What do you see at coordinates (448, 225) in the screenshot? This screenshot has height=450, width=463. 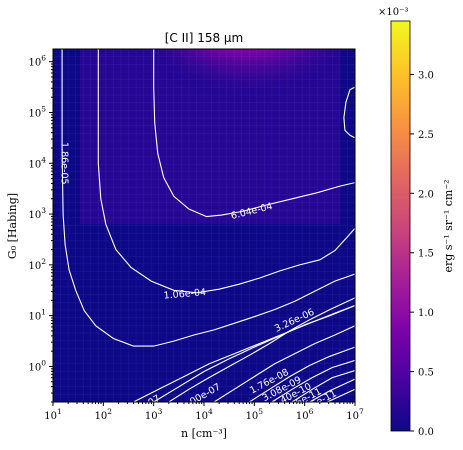 I see `colorbar-label: erg s⁻¹ sr⁻¹ cm⁻²` at bounding box center [448, 225].